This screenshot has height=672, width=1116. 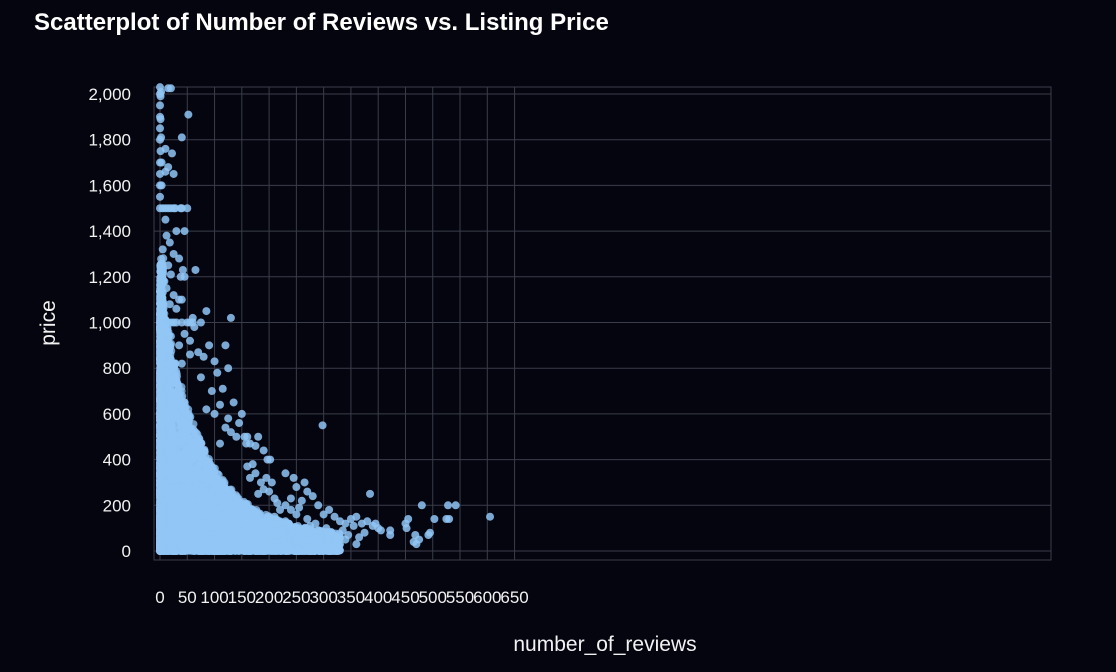 I want to click on dense-point-cloud, so click(x=250, y=404).